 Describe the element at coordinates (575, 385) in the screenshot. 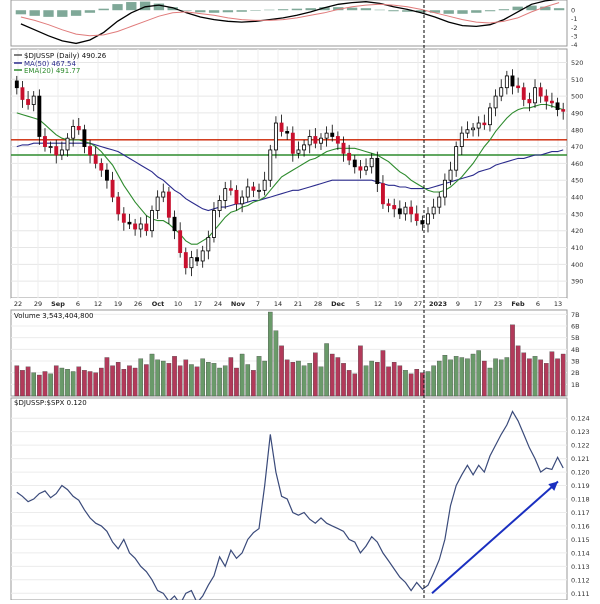

I see `volume-y-tick-label: 1B` at that location.